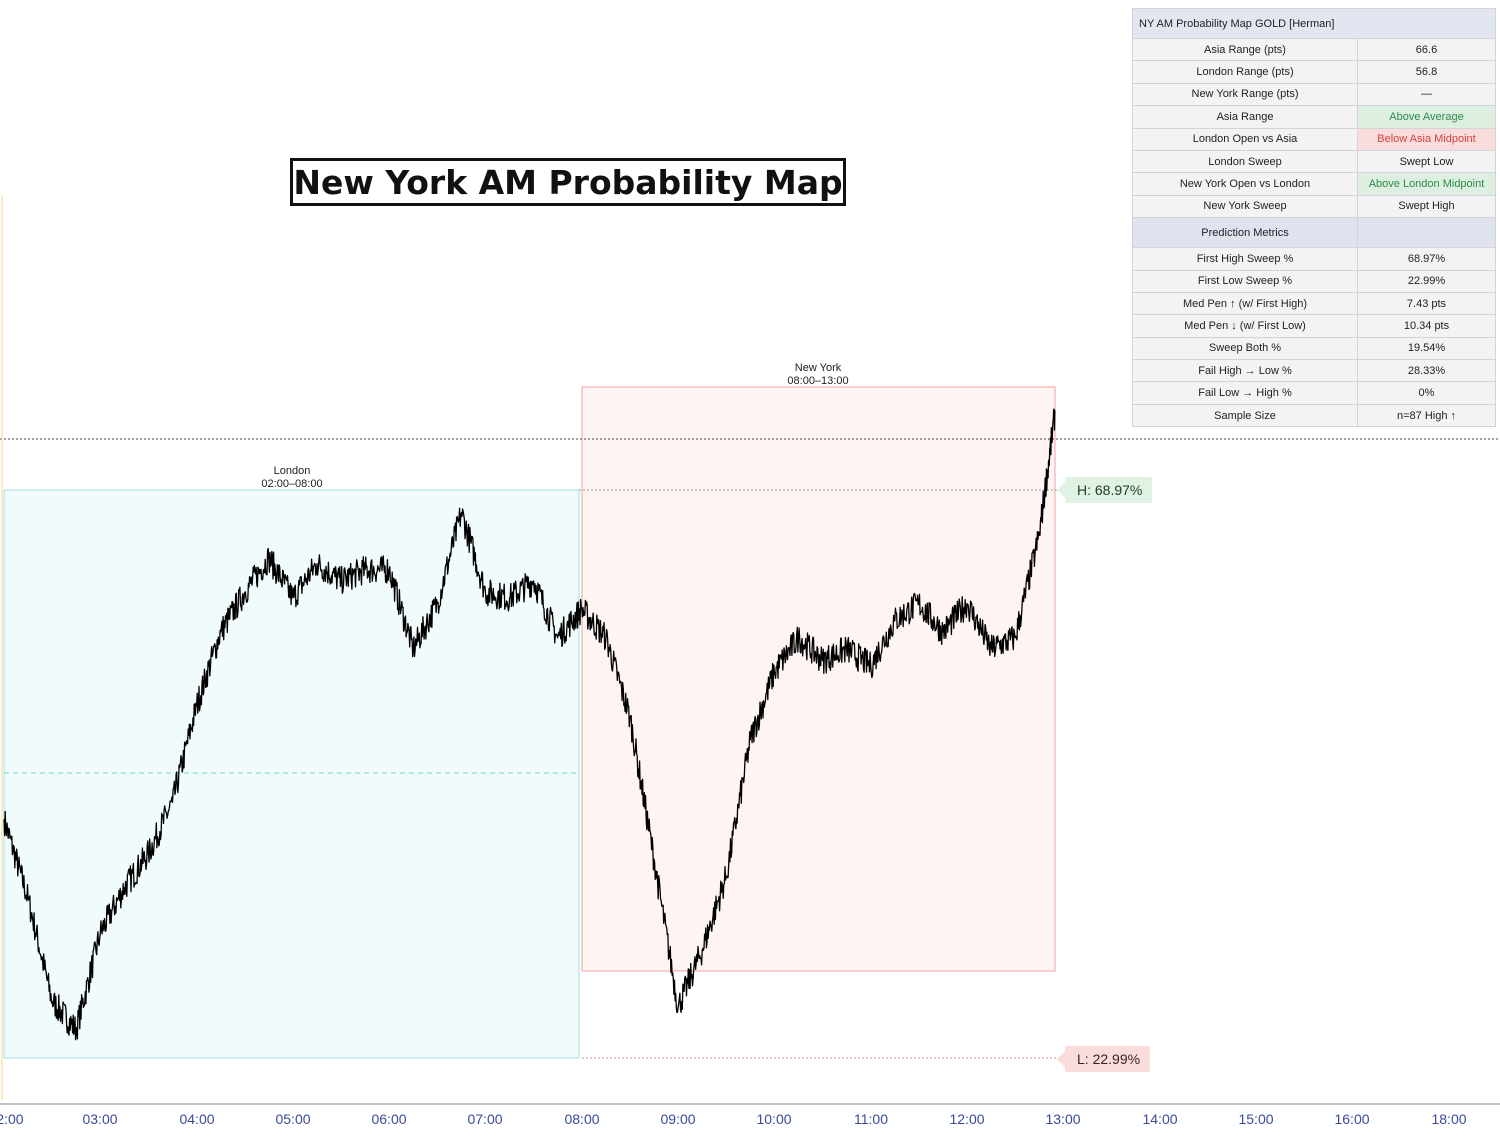 This screenshot has height=1136, width=1500. I want to click on metric-value: 28.33%, so click(1426, 371).